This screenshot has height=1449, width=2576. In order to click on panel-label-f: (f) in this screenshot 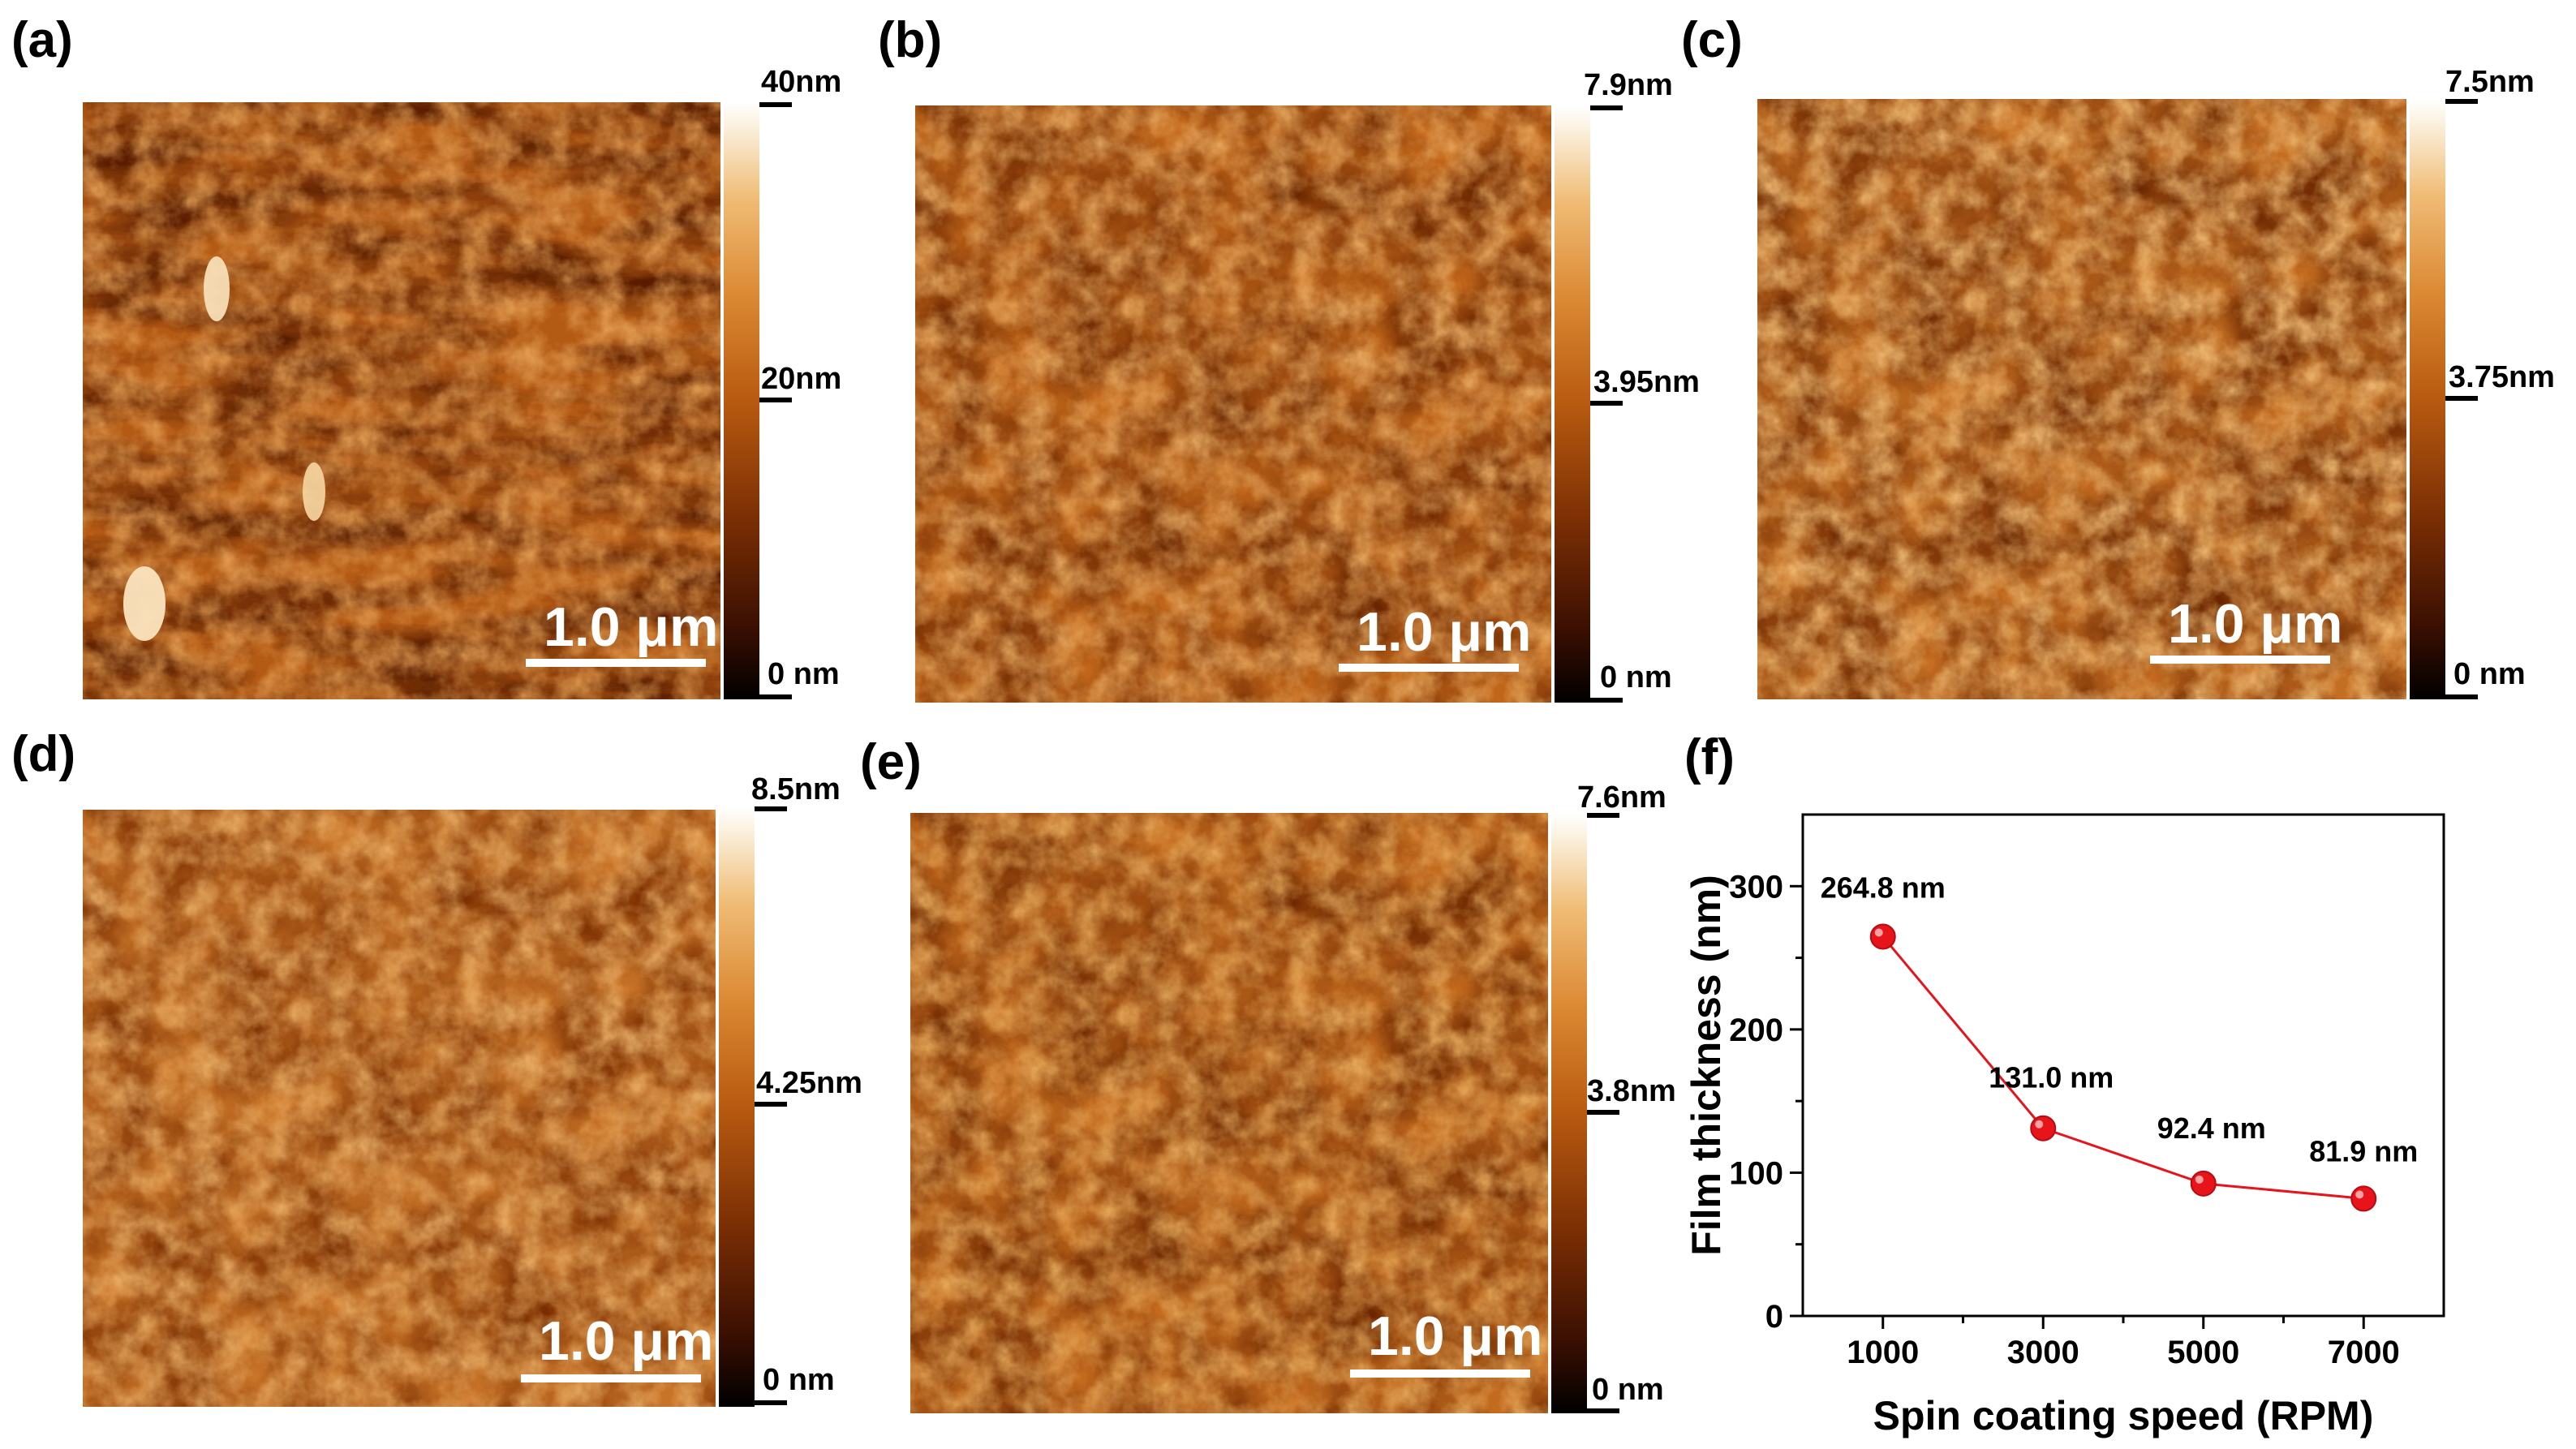, I will do `click(1709, 757)`.